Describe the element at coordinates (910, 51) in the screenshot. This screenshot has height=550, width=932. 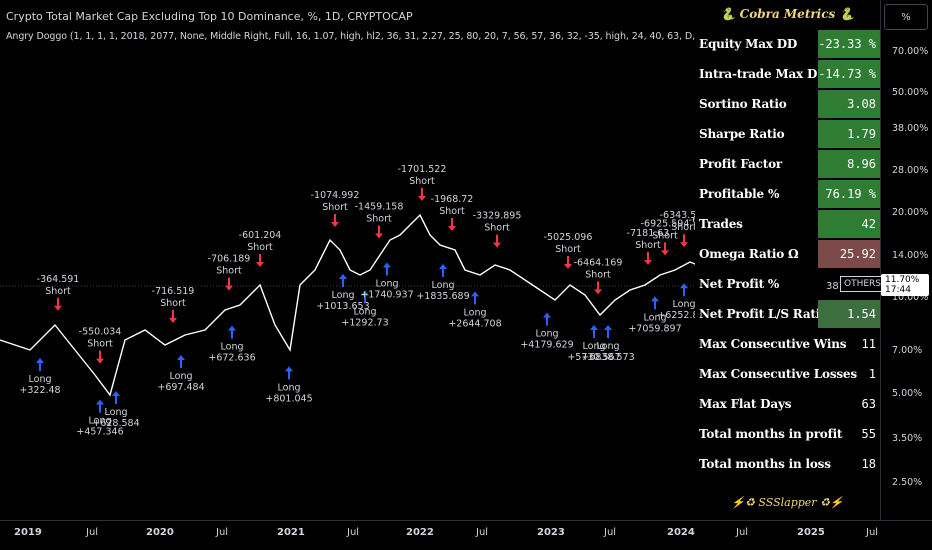
I see `y-tick-label: 70.00%` at that location.